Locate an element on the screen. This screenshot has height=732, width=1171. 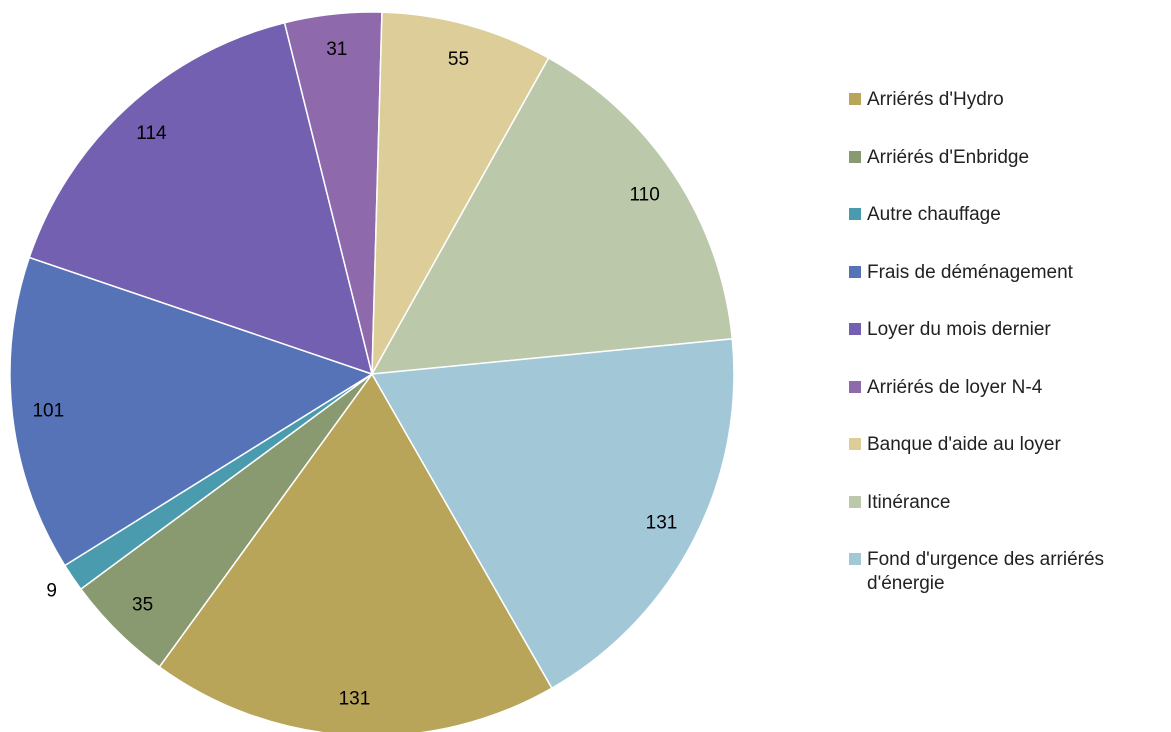
legend-label: Fond d'urgence des arriérés d'énergie is located at coordinates (986, 571).